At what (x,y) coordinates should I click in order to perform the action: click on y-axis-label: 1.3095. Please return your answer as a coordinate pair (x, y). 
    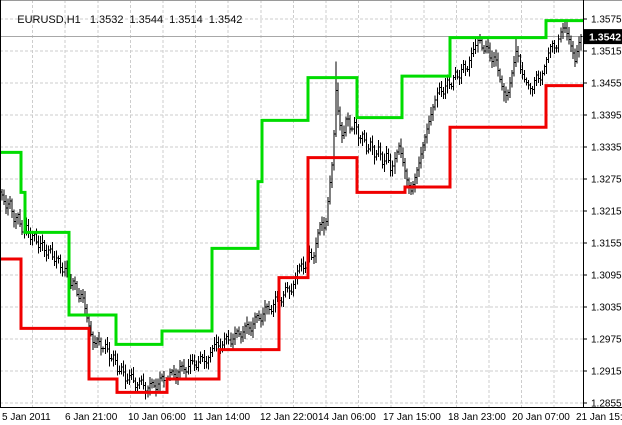
    Looking at the image, I should click on (606, 276).